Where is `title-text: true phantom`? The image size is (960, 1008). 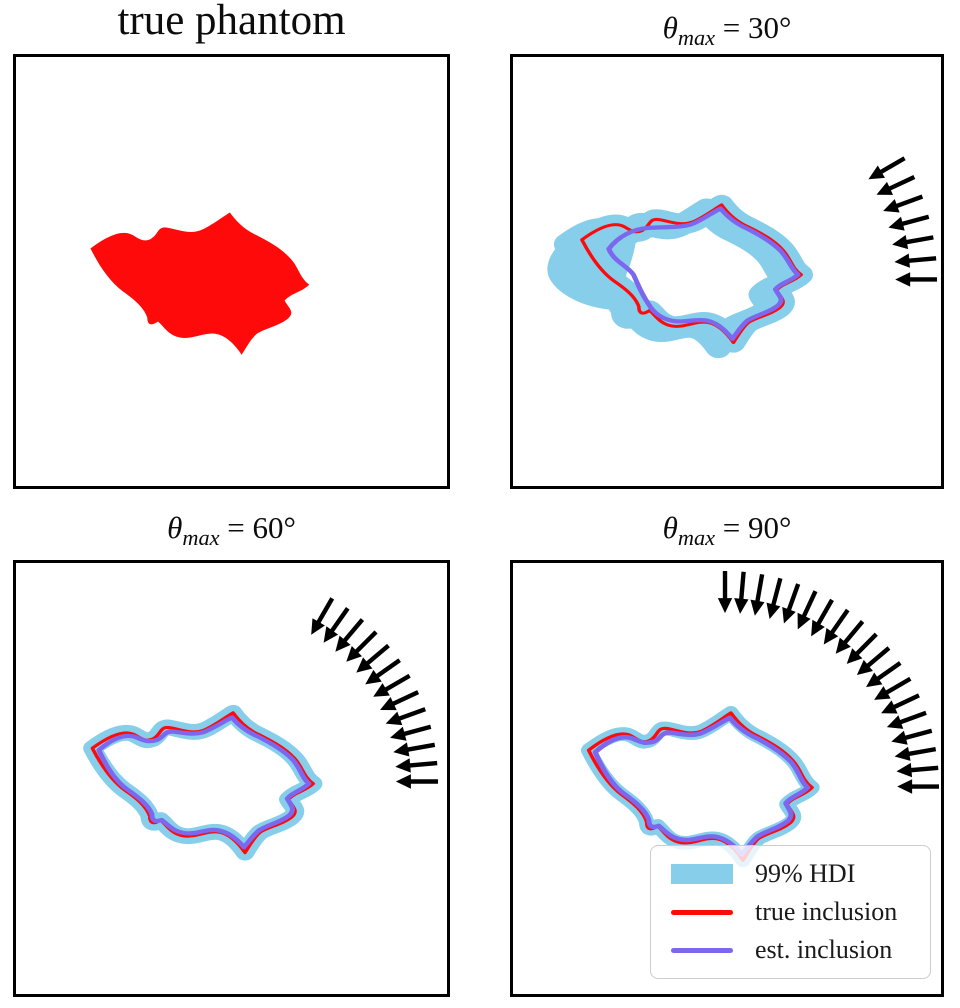
title-text: true phantom is located at coordinates (231, 22).